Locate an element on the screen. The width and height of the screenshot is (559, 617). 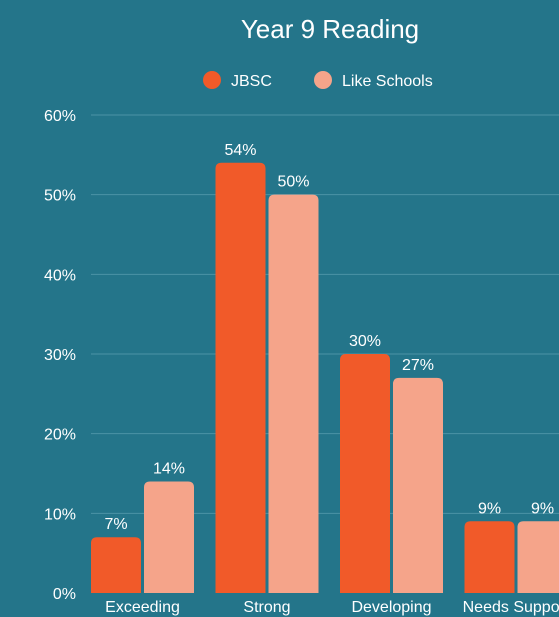
legend-label: JBSC is located at coordinates (251, 81).